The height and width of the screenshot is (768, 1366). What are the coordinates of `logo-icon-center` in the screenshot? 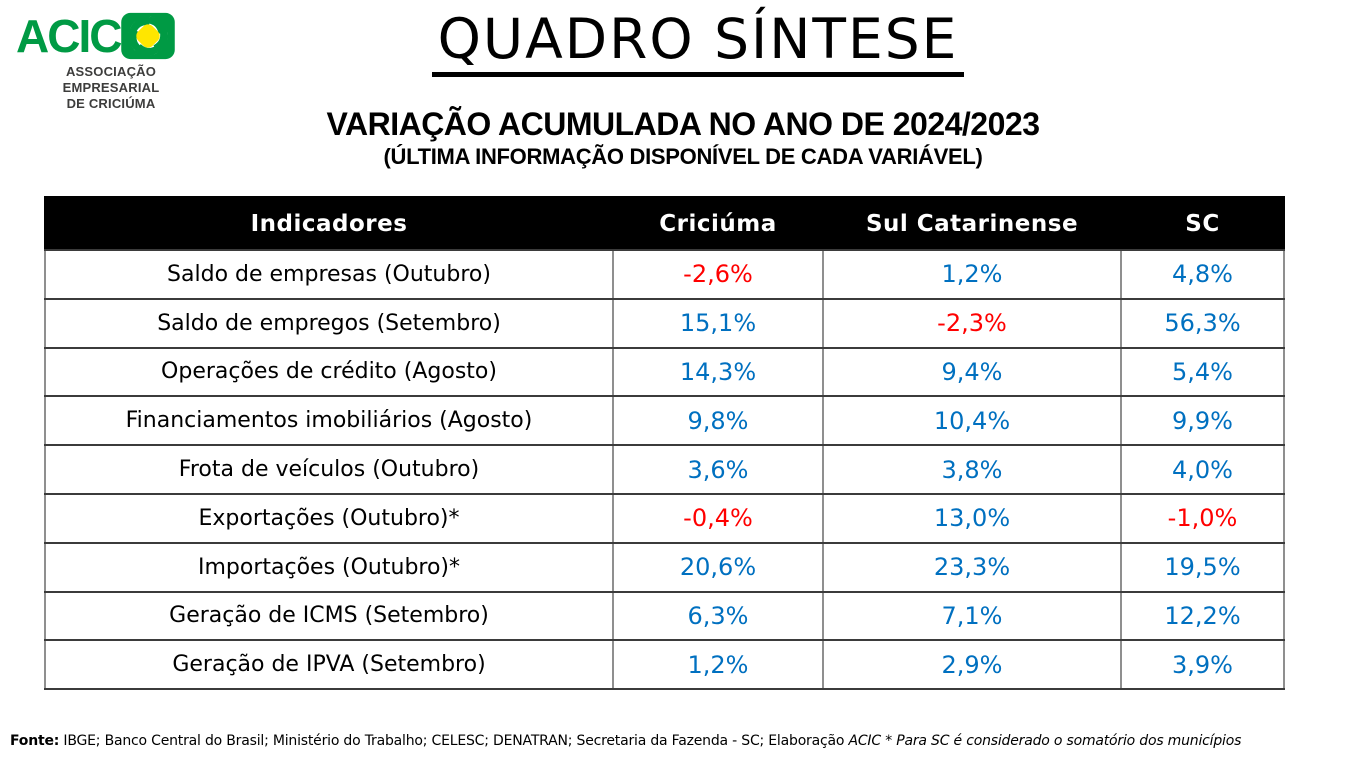 It's located at (148, 36).